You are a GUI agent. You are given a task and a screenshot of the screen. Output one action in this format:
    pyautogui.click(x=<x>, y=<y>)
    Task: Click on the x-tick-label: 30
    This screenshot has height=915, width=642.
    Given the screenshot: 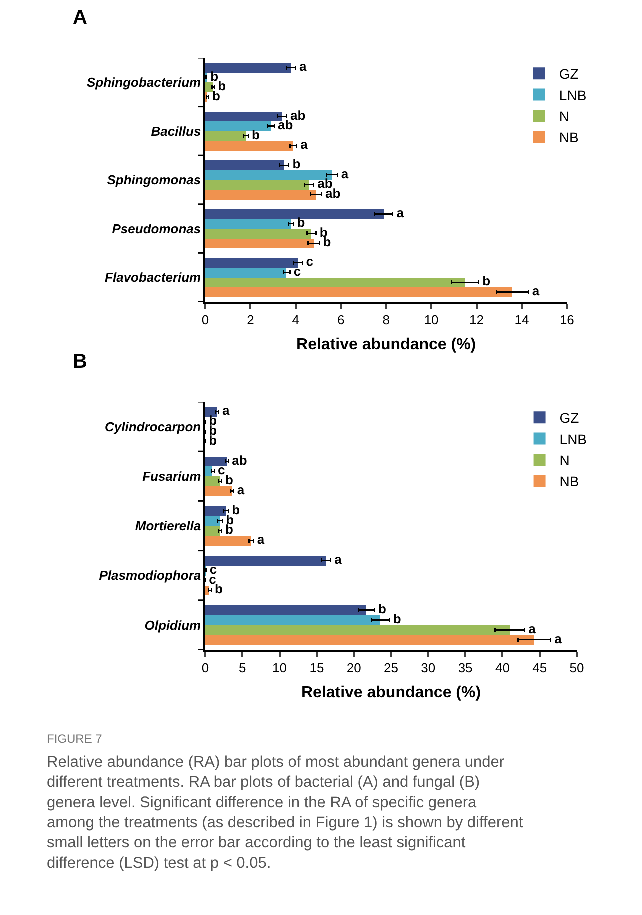 What is the action you would take?
    pyautogui.click(x=428, y=668)
    